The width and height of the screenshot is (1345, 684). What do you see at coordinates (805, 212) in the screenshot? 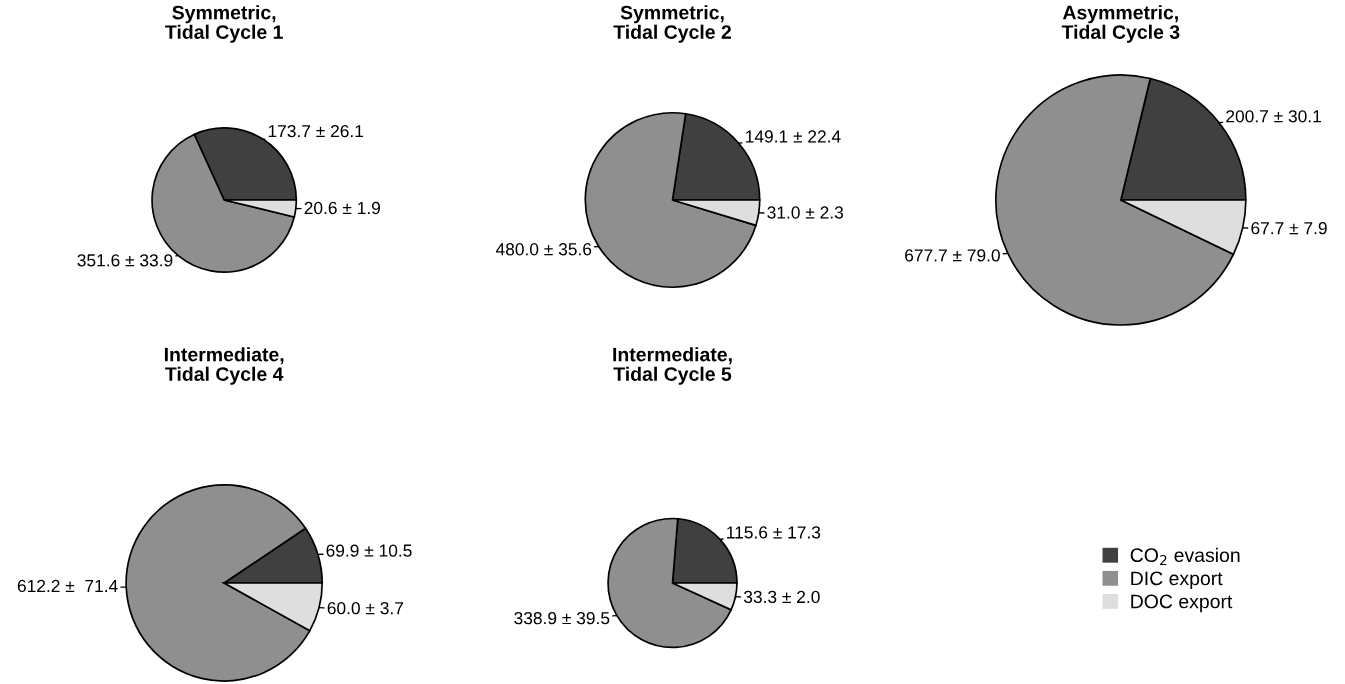
I see `data-label: 31.0 ± 2.3` at bounding box center [805, 212].